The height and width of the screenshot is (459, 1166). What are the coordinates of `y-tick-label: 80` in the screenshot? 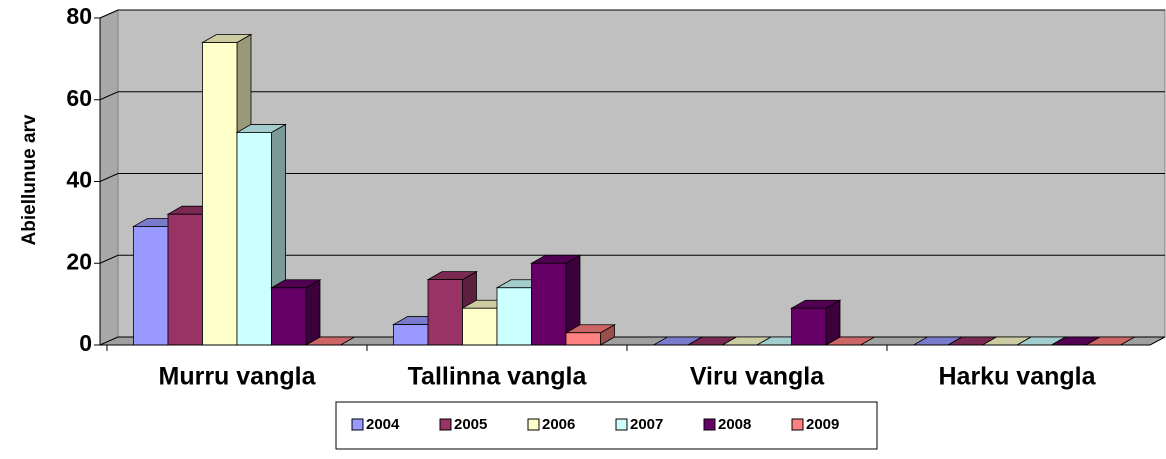 It's located at (79, 16).